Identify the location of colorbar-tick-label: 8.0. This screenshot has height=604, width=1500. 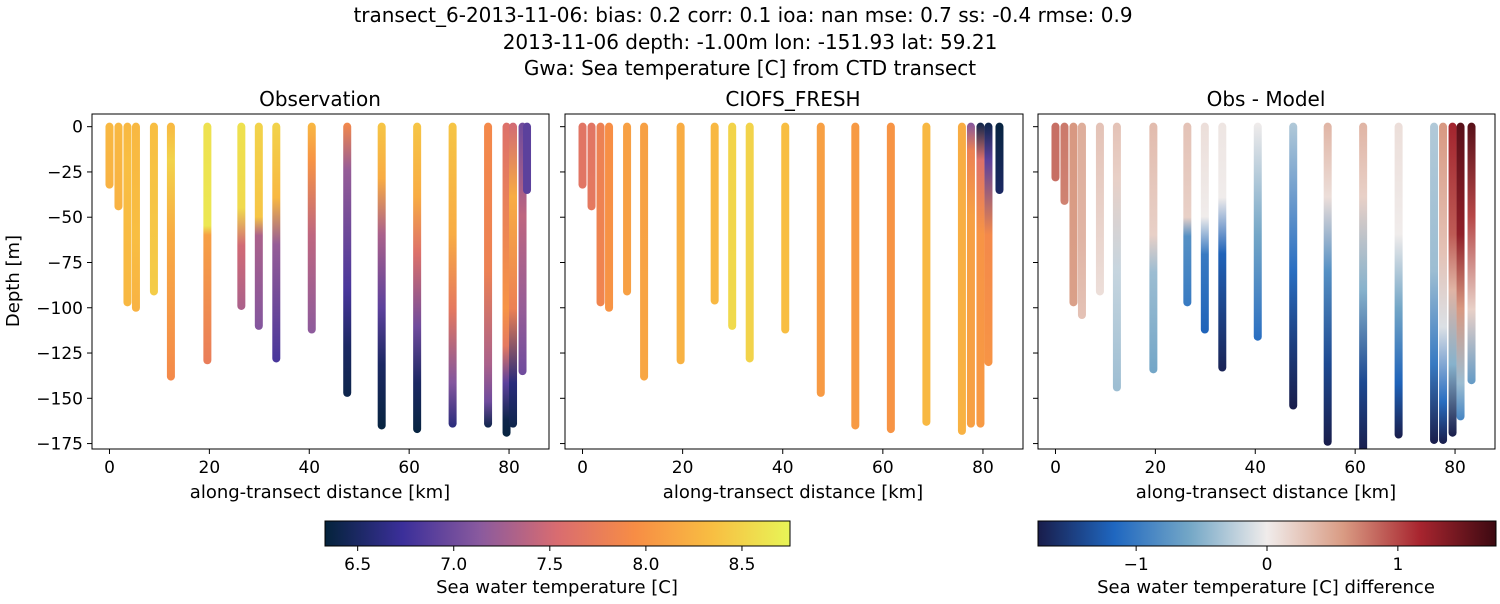
(645, 565).